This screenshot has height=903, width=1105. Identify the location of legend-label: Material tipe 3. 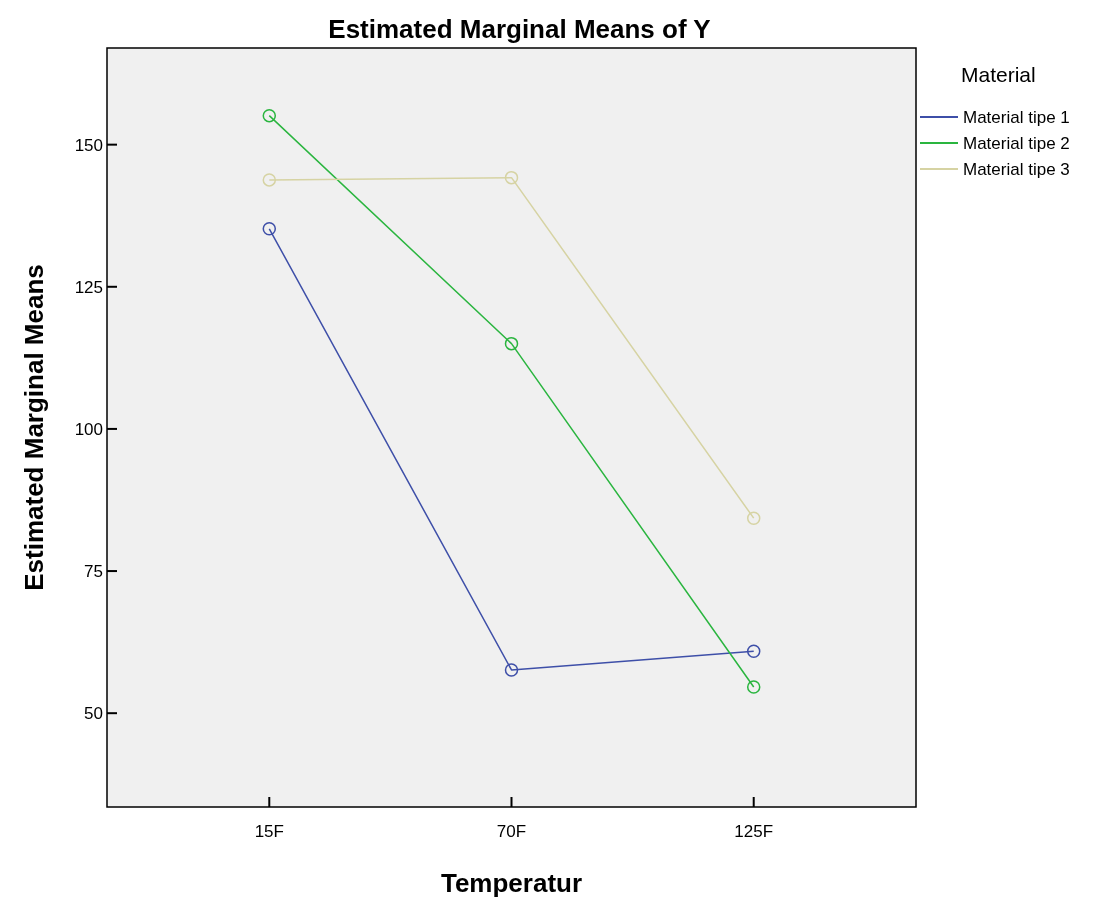
(1016, 169).